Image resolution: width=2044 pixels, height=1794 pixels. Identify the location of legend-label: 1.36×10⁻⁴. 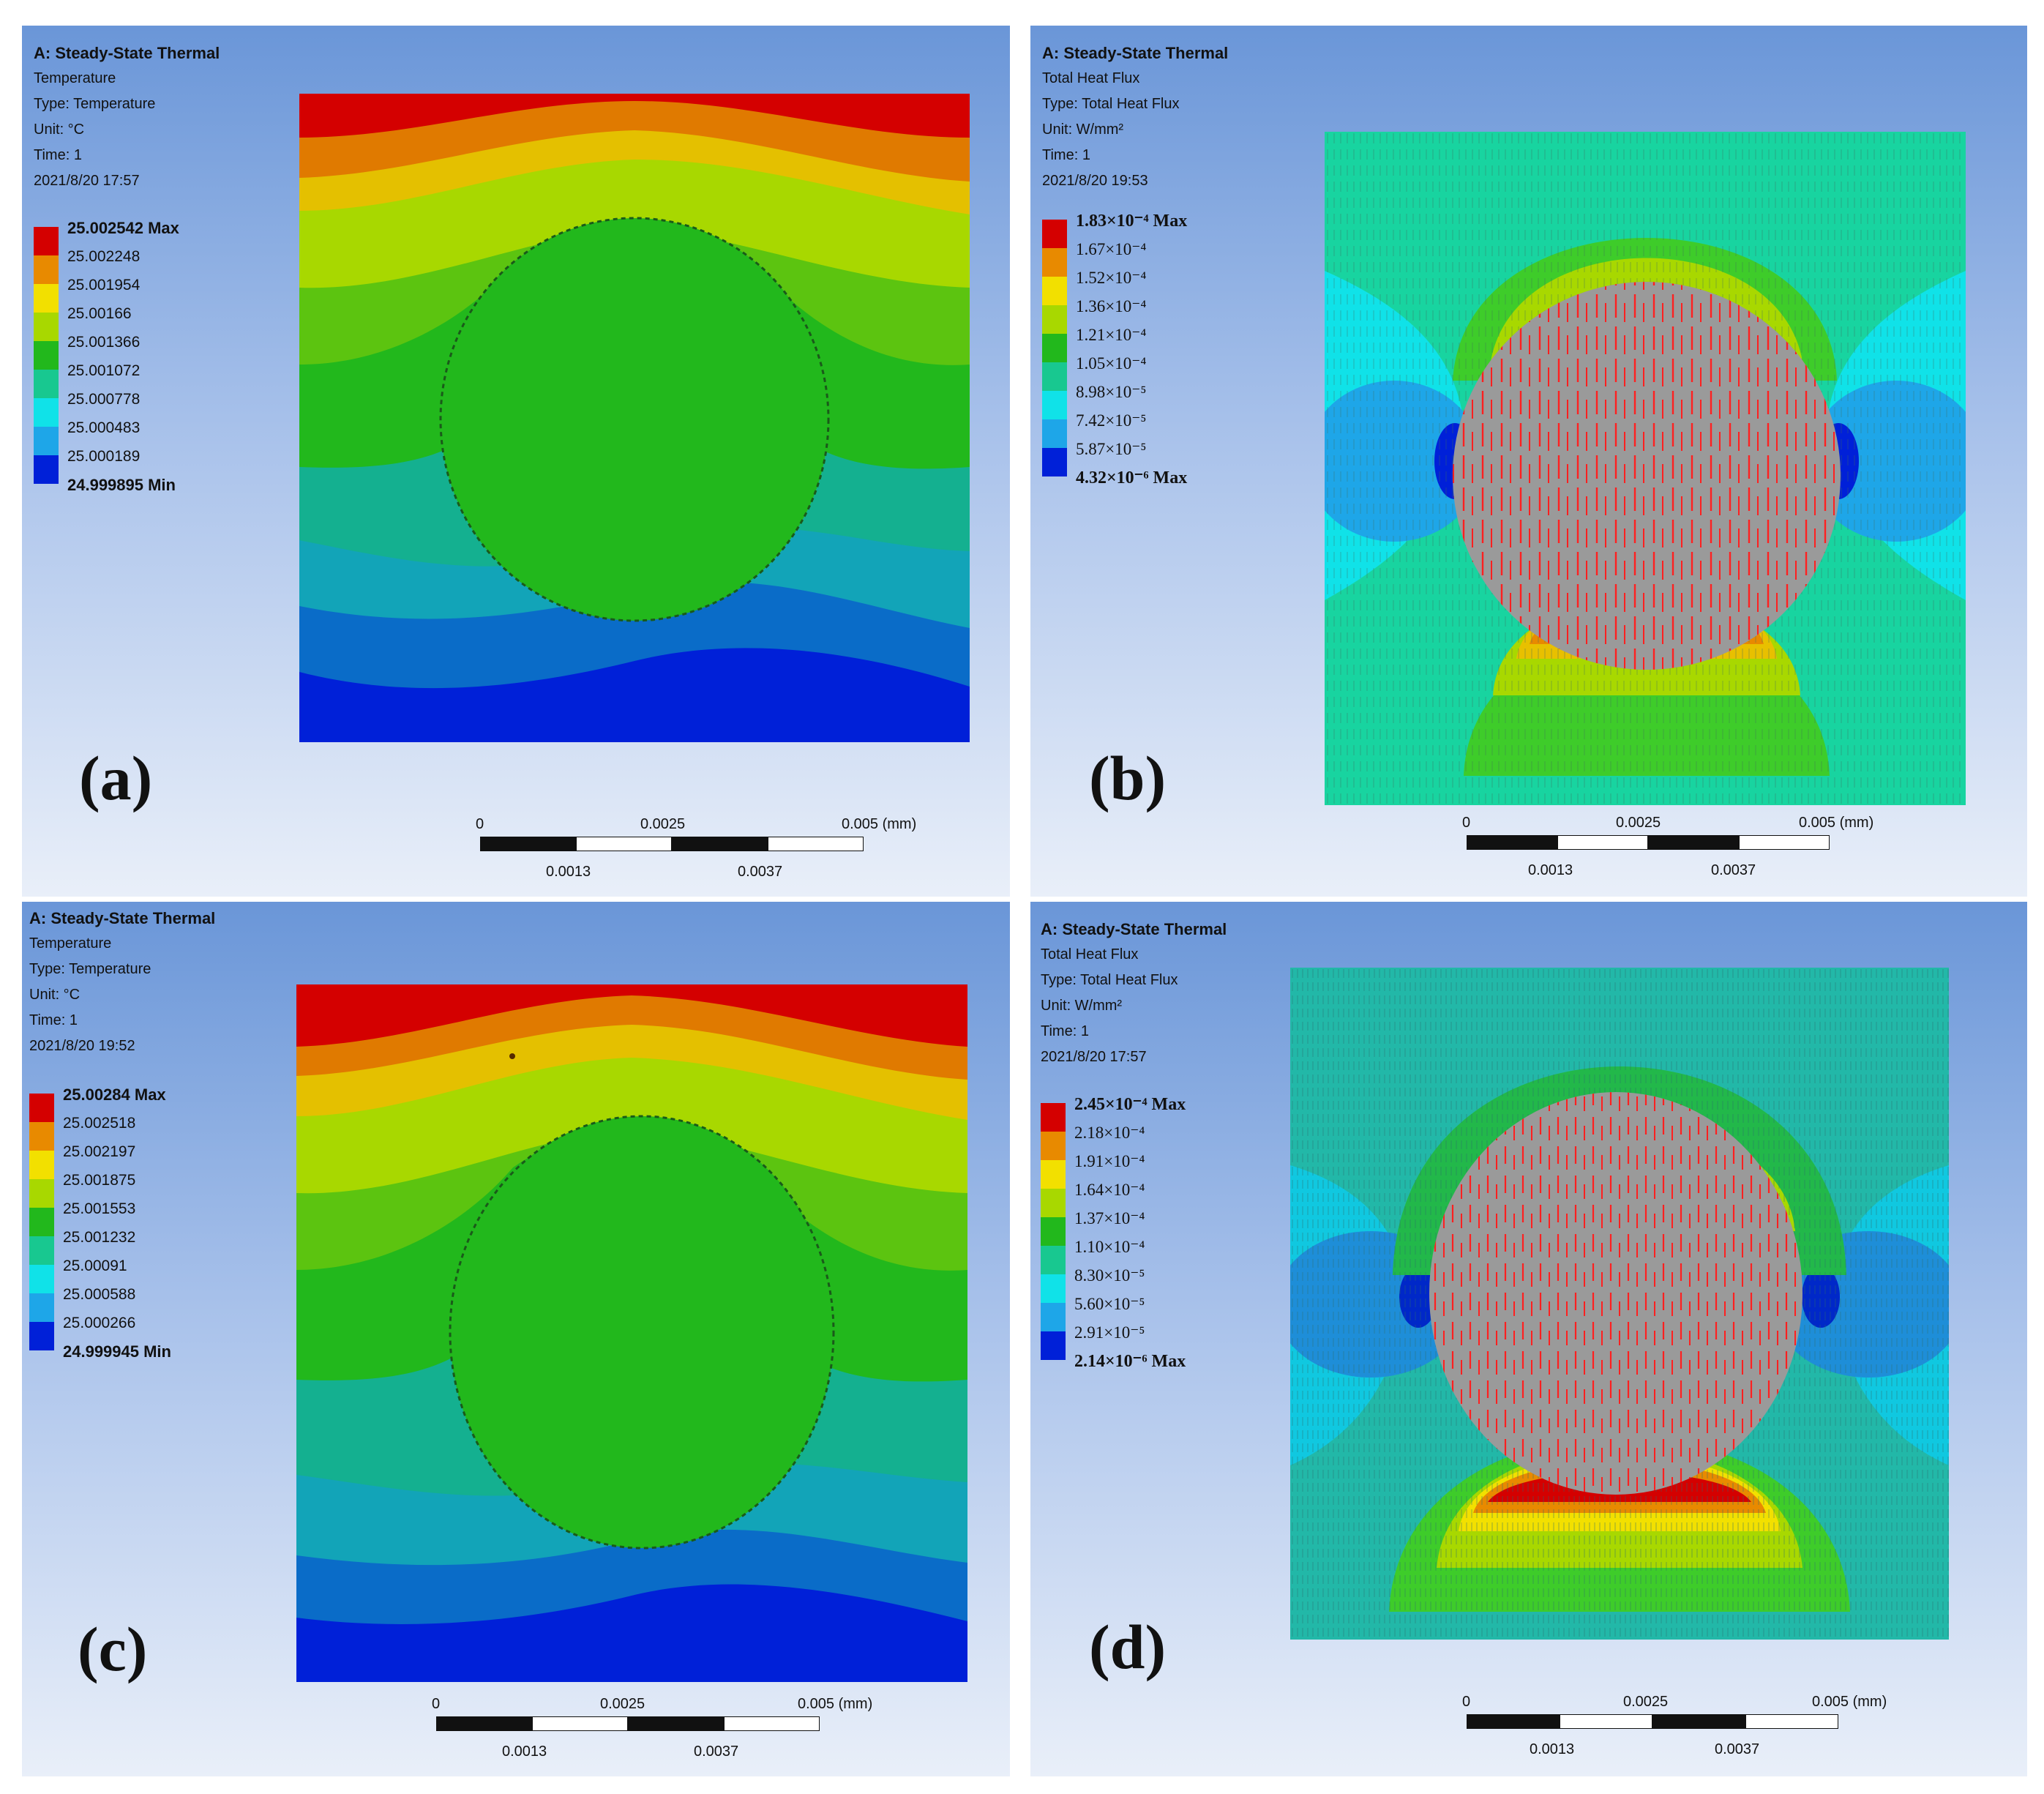
(1111, 306).